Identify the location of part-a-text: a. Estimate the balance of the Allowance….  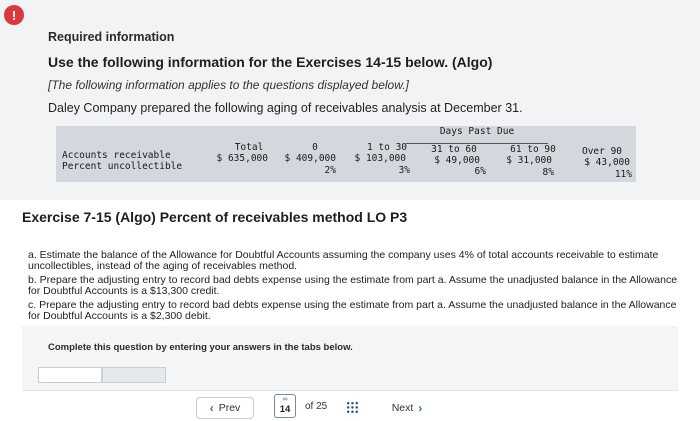
(343, 261).